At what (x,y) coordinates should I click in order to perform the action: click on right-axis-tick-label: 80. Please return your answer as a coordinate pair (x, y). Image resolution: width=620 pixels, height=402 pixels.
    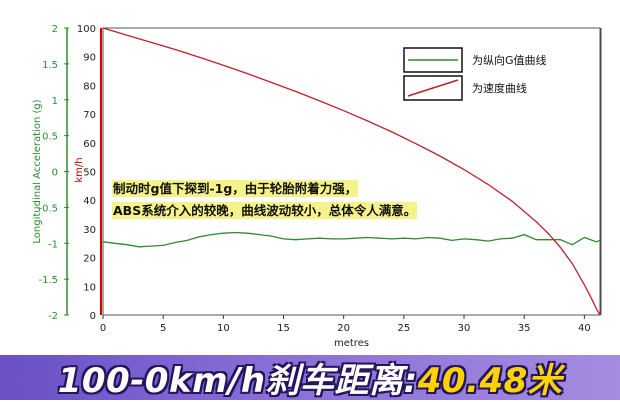
    Looking at the image, I should click on (89, 86).